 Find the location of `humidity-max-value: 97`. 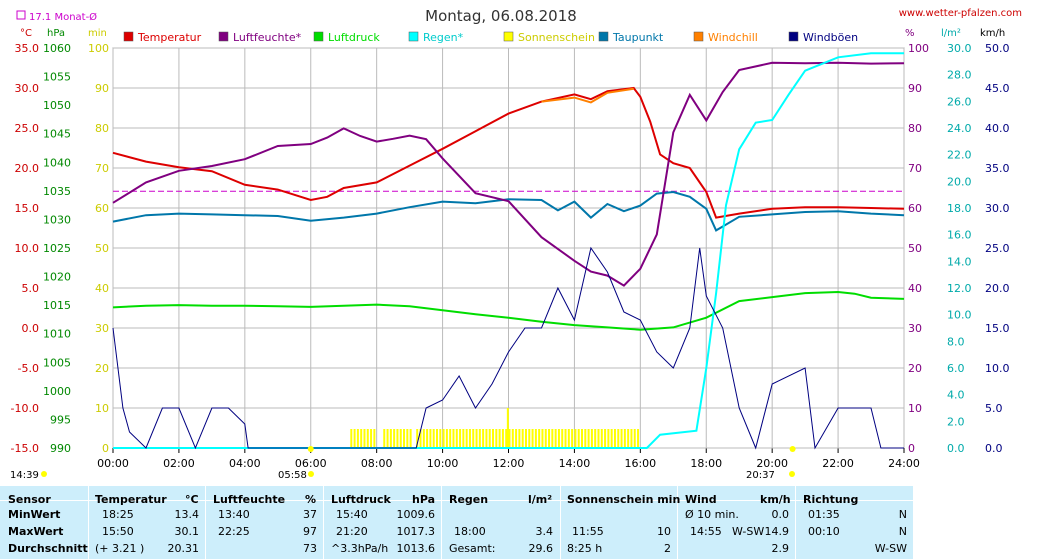

humidity-max-value: 97 is located at coordinates (310, 531).